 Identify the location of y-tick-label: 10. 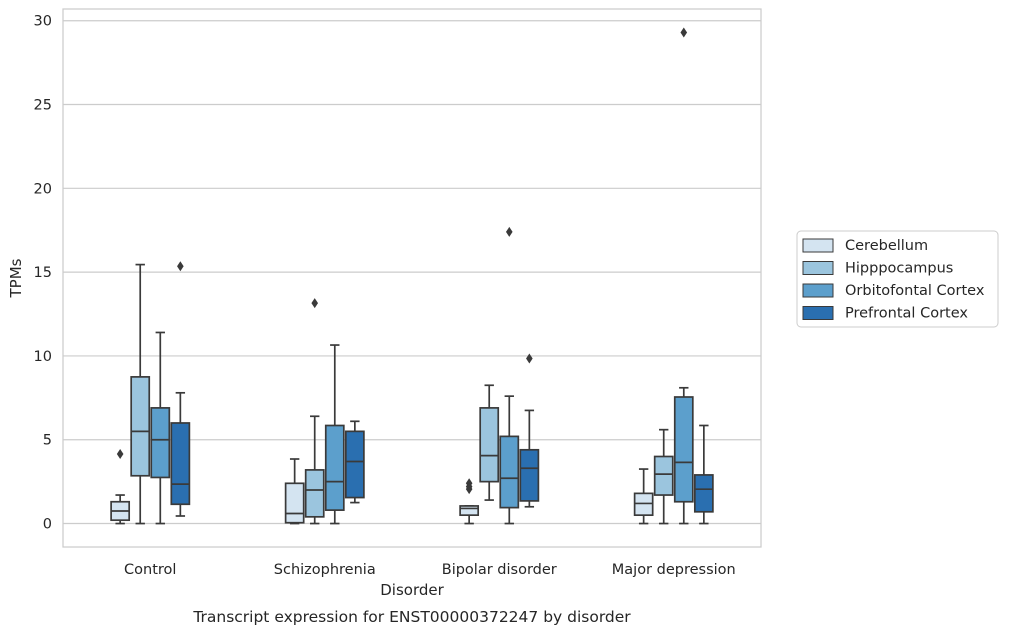
(43, 357).